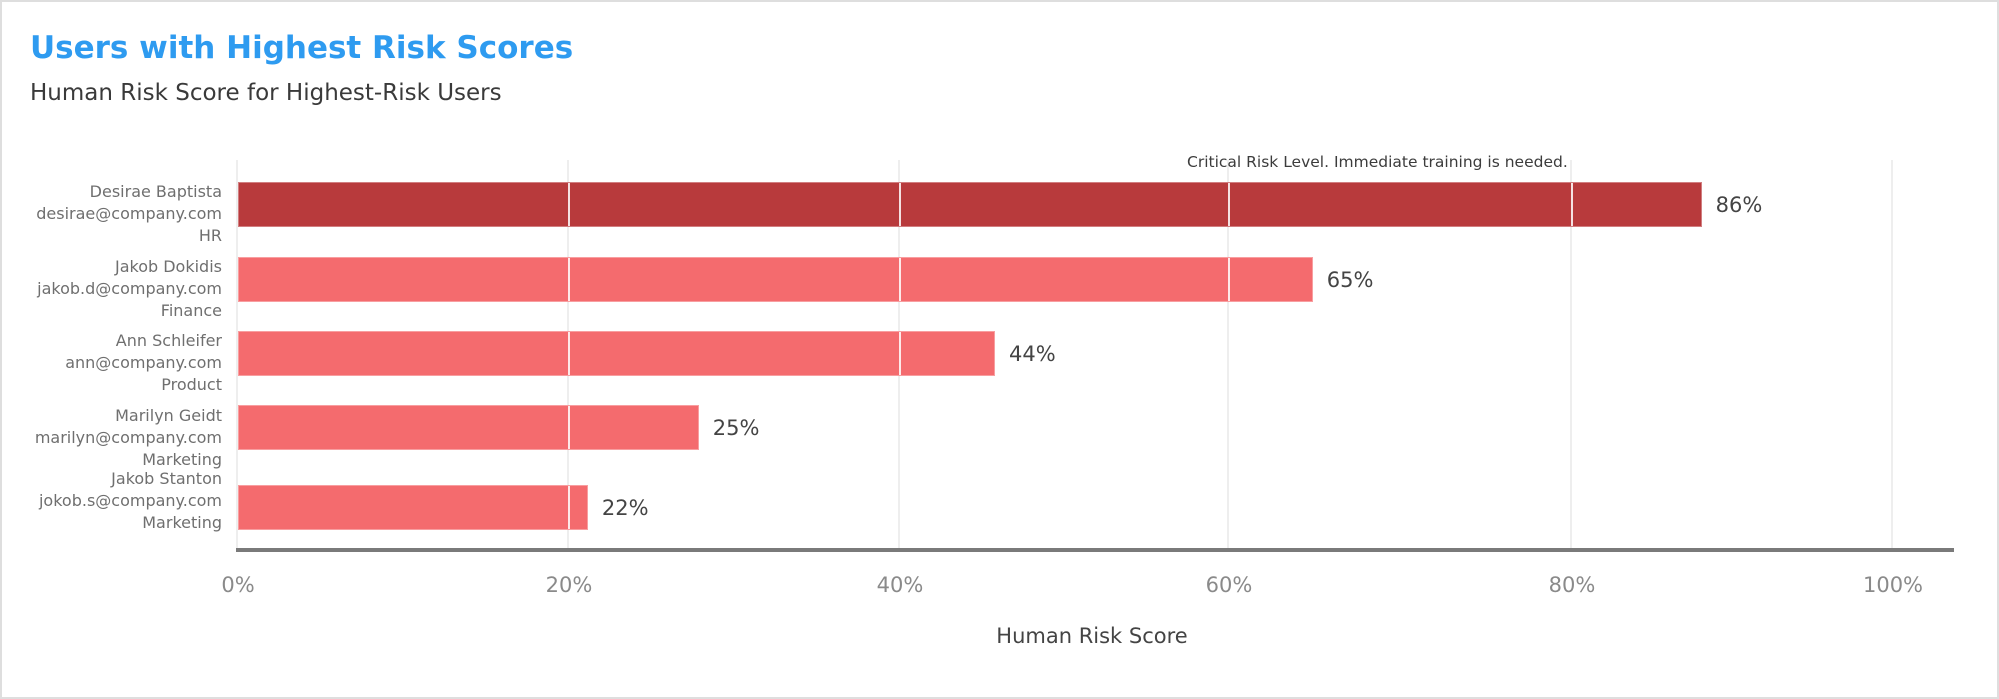  Describe the element at coordinates (900, 585) in the screenshot. I see `x-tick-label: 40%` at that location.